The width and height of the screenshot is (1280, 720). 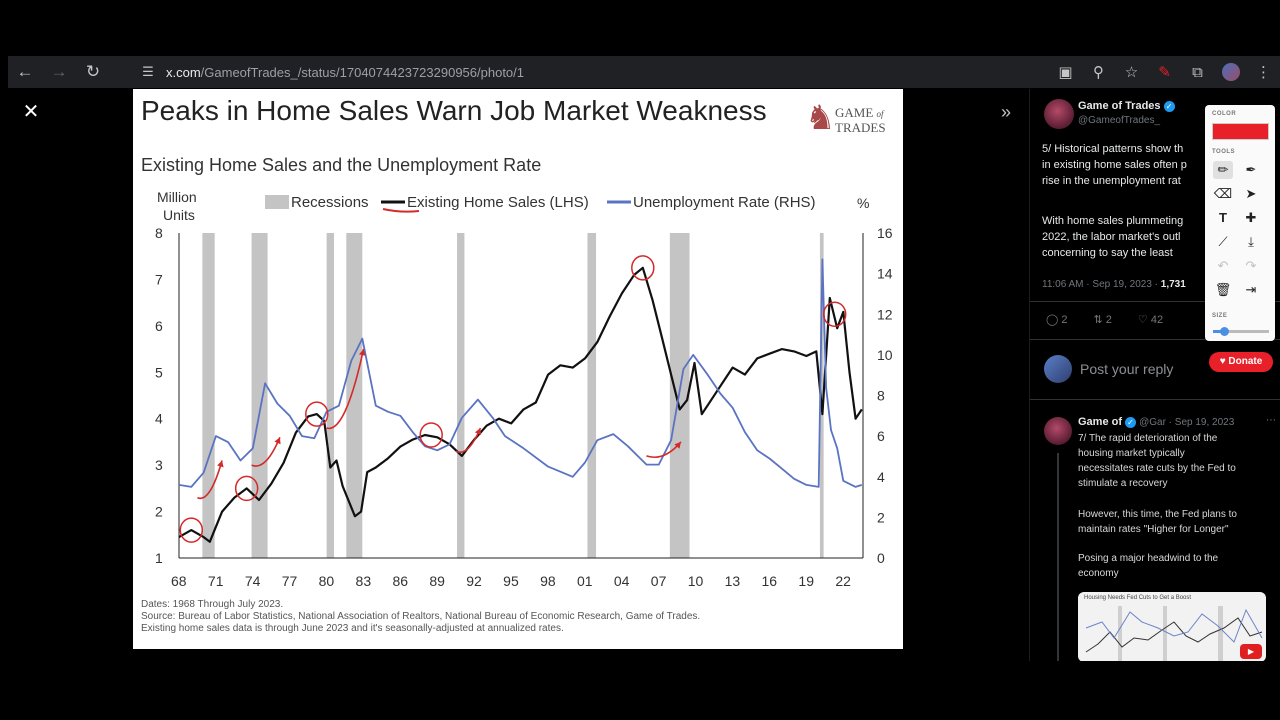 What do you see at coordinates (177, 197) in the screenshot?
I see `left-unit-label: Million` at bounding box center [177, 197].